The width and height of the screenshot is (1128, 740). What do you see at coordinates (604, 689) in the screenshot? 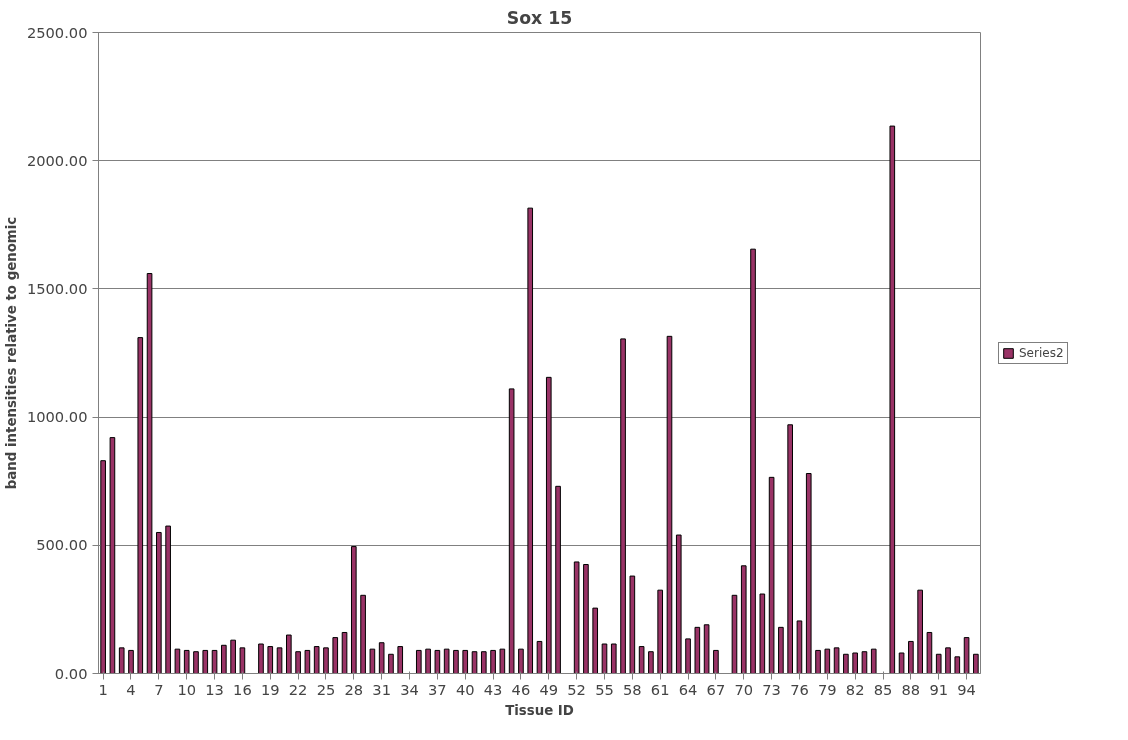
I see `x-tick-label: 55` at bounding box center [604, 689].